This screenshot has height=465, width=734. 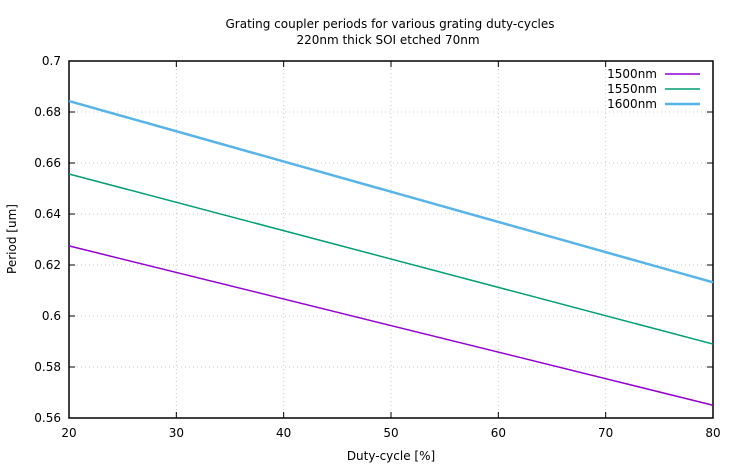 I want to click on y-tick-label: 0.7, so click(x=51, y=61).